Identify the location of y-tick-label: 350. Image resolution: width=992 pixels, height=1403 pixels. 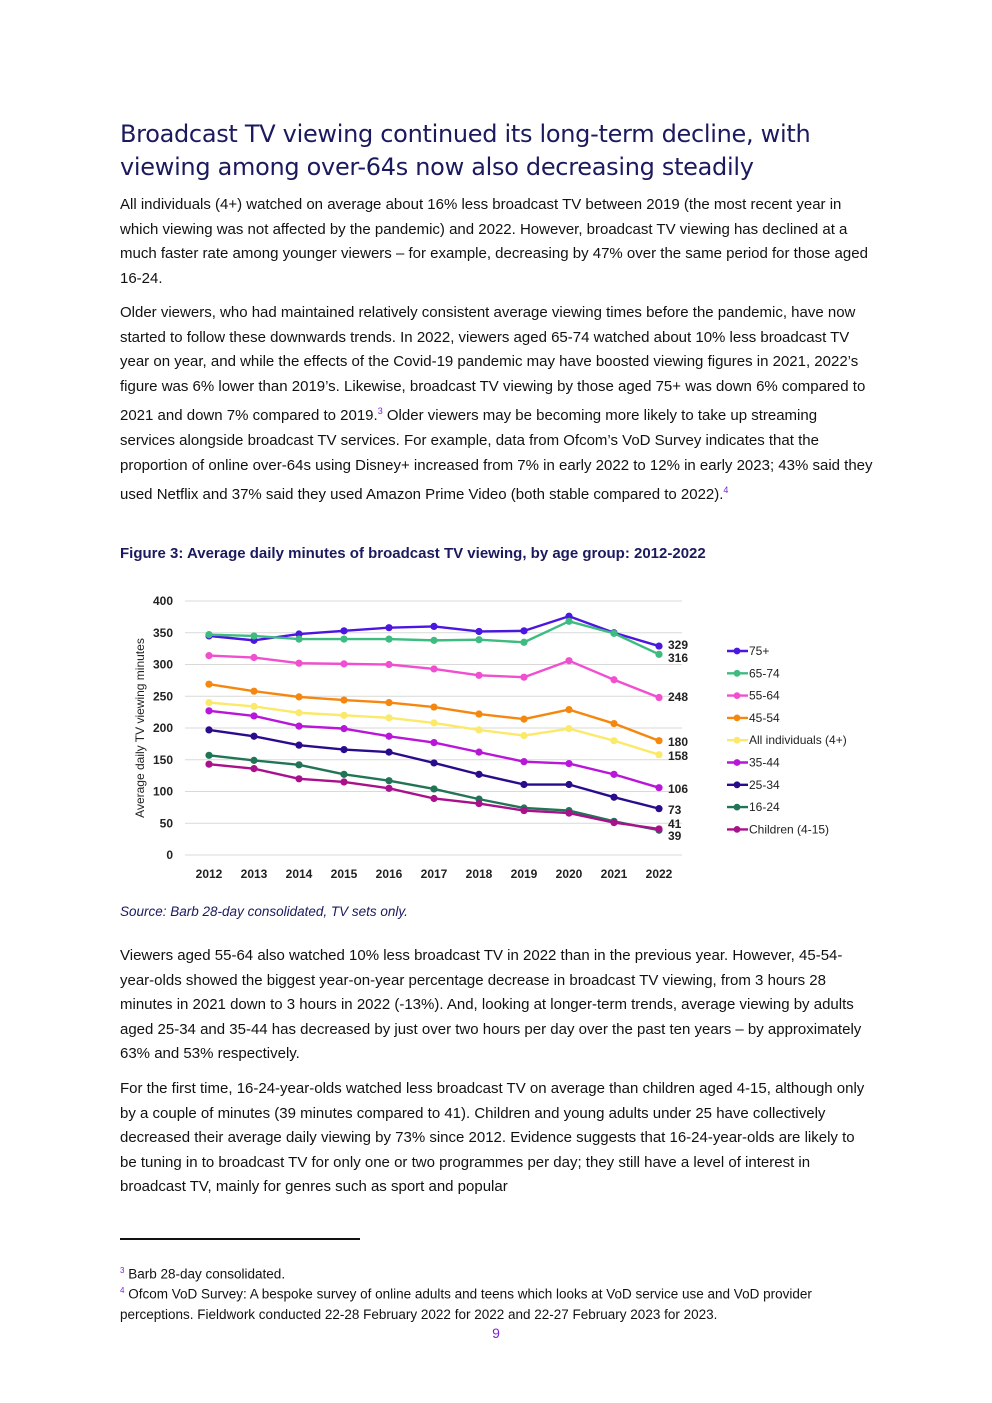
(163, 633).